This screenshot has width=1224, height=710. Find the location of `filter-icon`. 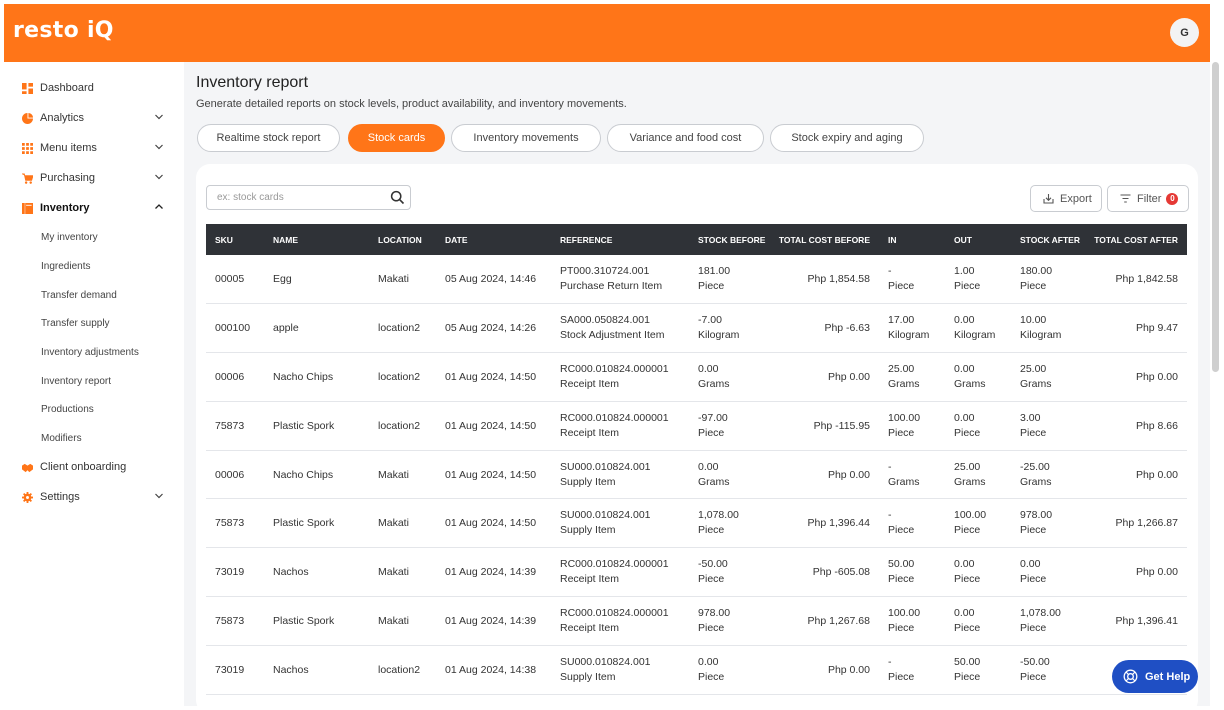

filter-icon is located at coordinates (1125, 198).